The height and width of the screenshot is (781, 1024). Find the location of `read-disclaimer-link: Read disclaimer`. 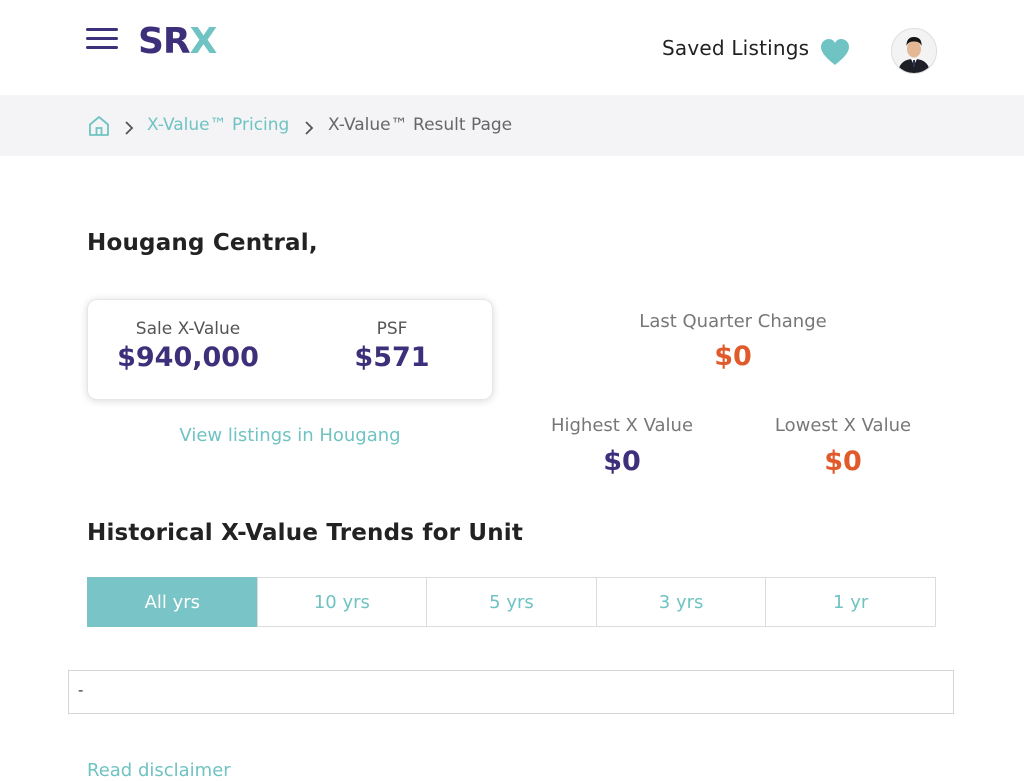

read-disclaimer-link: Read disclaimer is located at coordinates (159, 770).